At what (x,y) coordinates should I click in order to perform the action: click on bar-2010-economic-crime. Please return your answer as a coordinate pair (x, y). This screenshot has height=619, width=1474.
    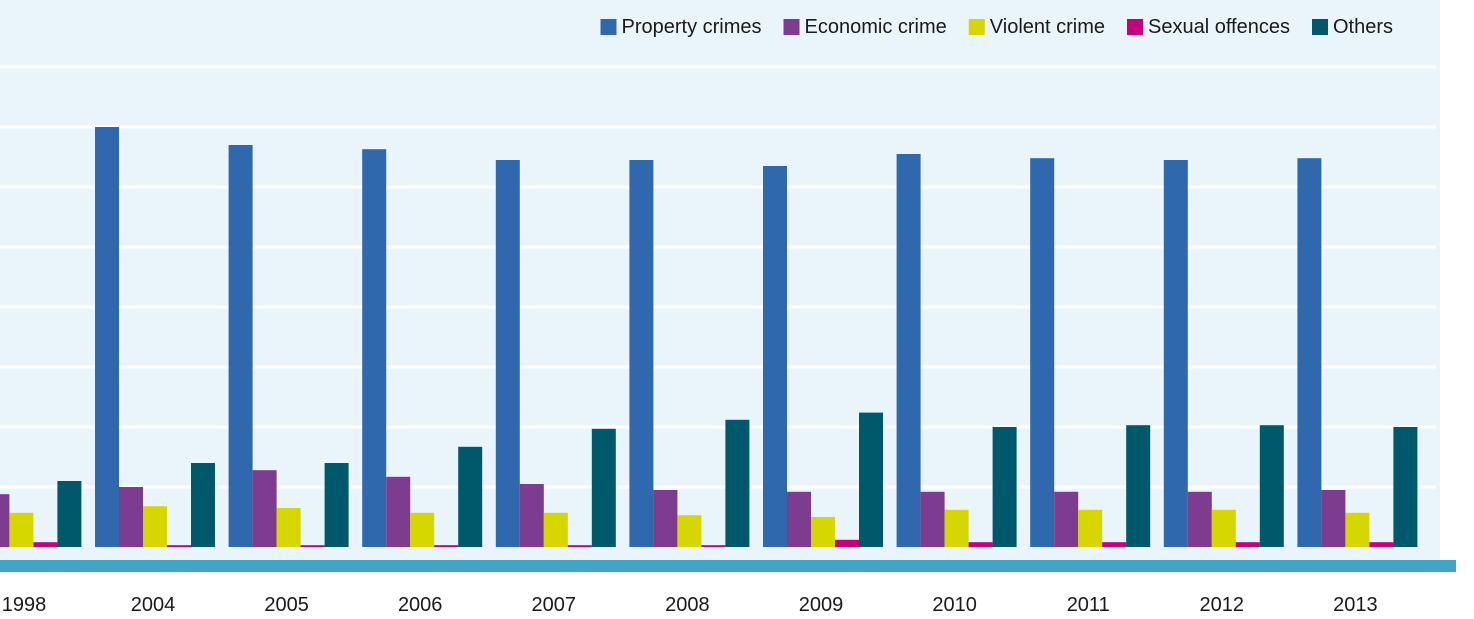
    Looking at the image, I should click on (932, 519).